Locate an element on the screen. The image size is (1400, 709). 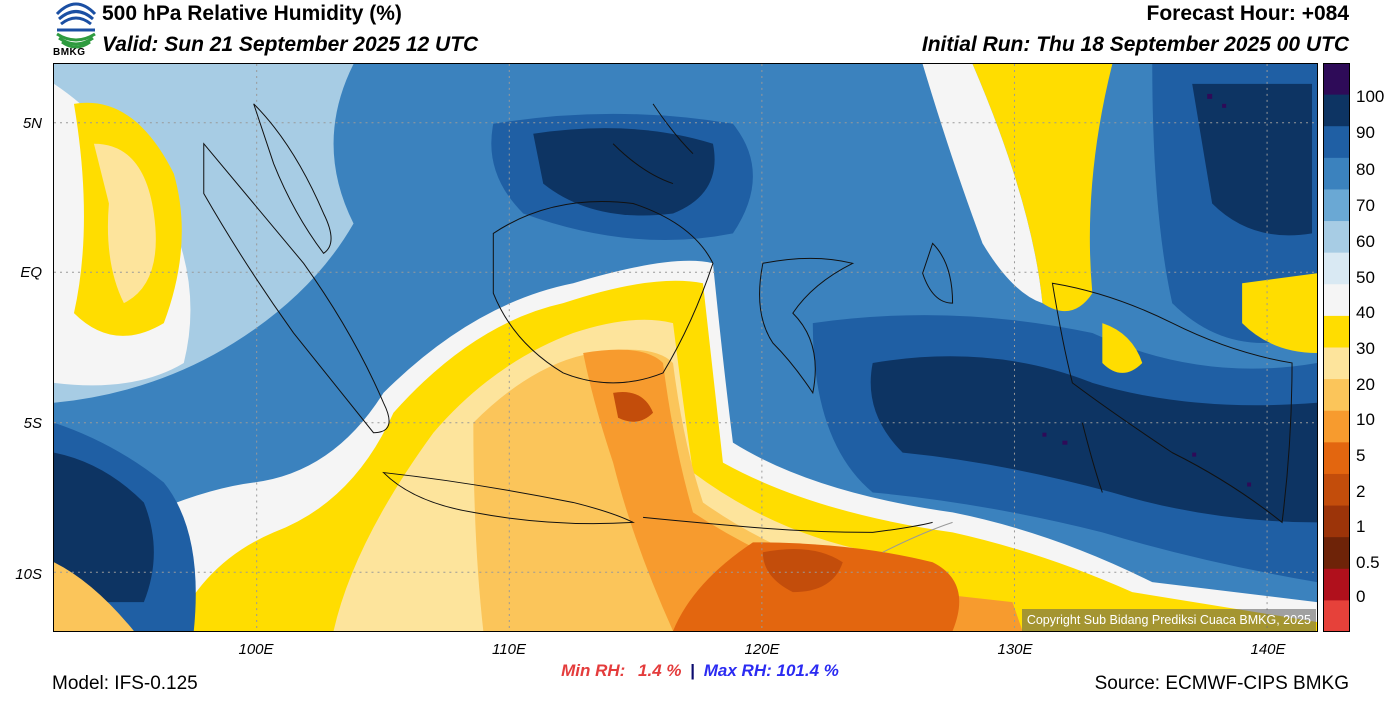
field-deepest-se is located at coordinates (1093, 439).